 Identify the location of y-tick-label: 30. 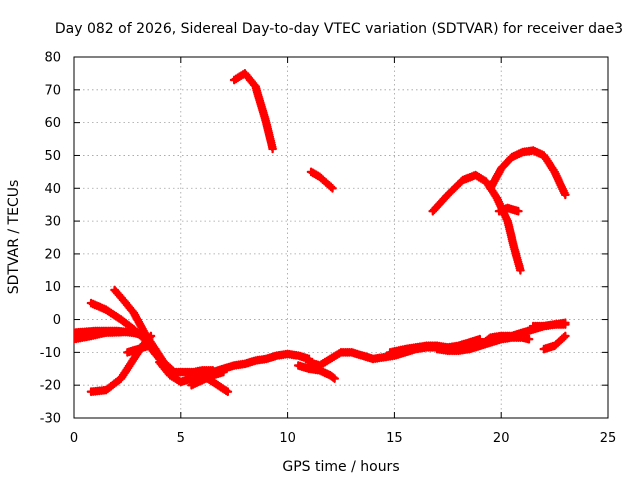
(52, 222).